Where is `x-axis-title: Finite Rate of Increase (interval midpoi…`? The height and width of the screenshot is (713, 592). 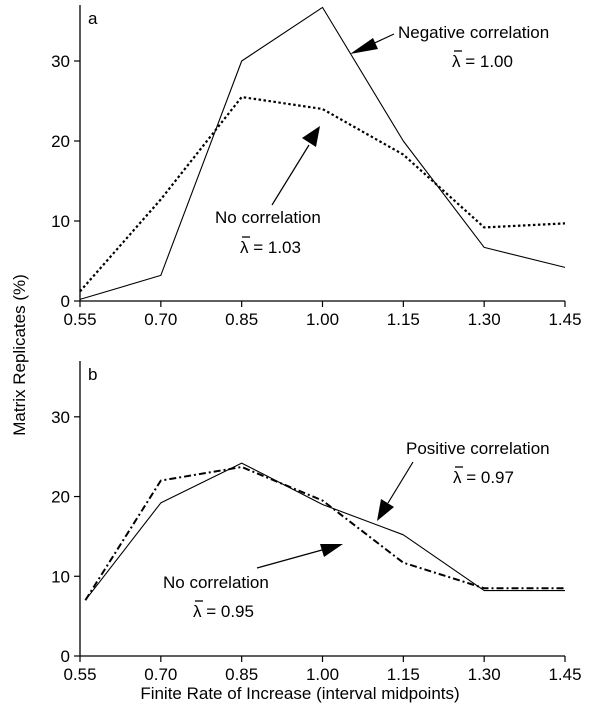
x-axis-title: Finite Rate of Increase (interval midpoi… is located at coordinates (299, 693).